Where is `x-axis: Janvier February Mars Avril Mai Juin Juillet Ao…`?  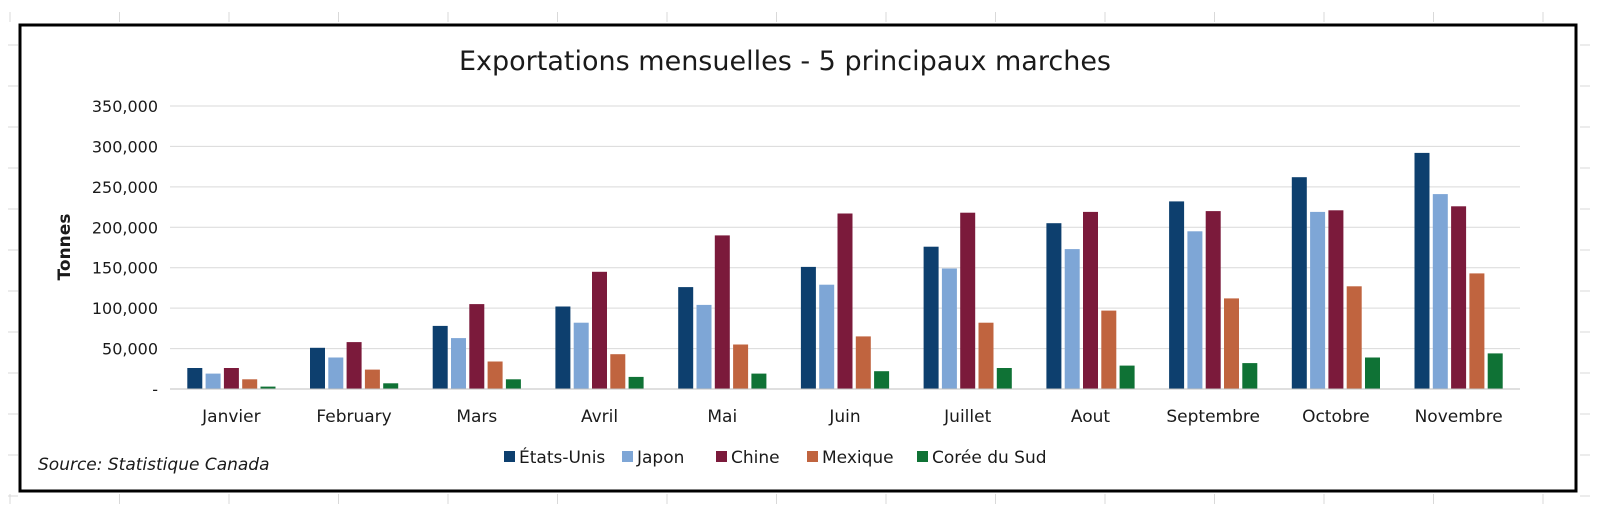
x-axis: Janvier February Mars Avril Mai Juin Juillet Ao… is located at coordinates (852, 417).